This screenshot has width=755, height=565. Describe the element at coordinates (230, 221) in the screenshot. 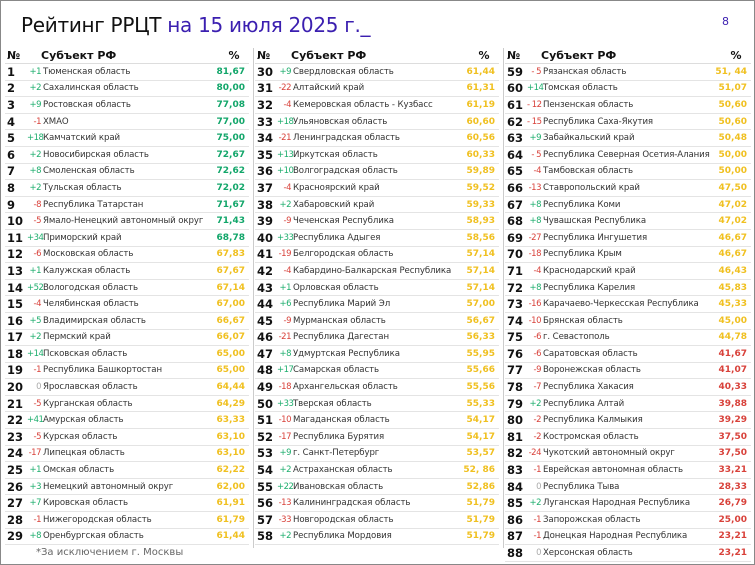

I see `percent-value: 71,43` at that location.